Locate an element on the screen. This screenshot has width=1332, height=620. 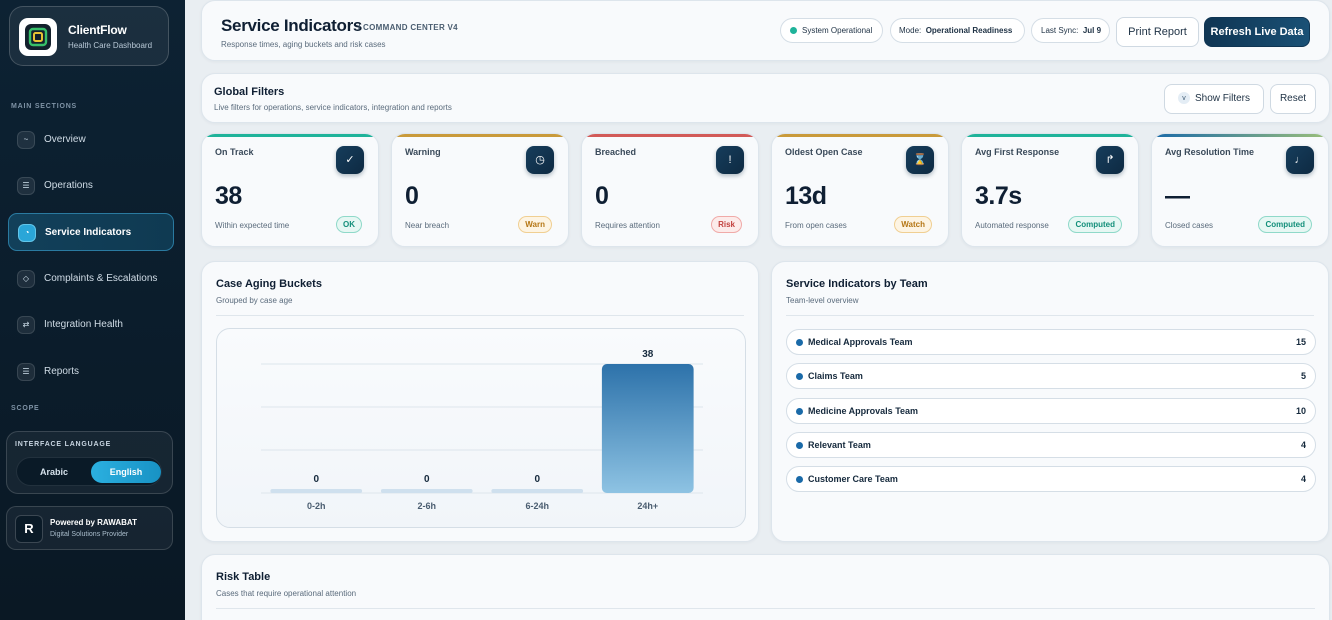
team-count: 4 is located at coordinates (1303, 445).